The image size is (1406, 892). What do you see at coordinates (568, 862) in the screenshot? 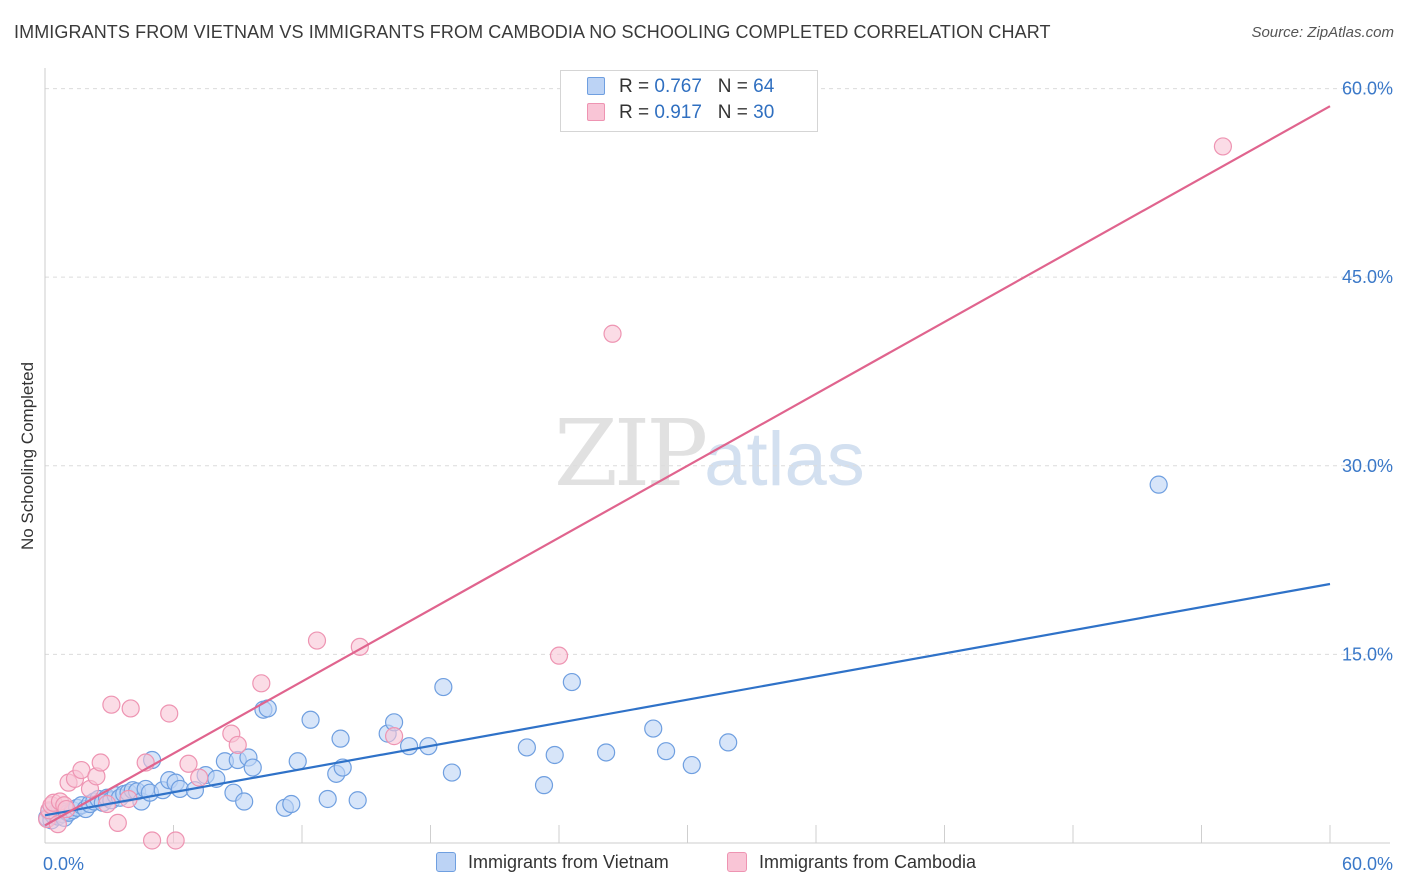
I see `legend-label: Immigrants from Vietnam` at bounding box center [568, 862].